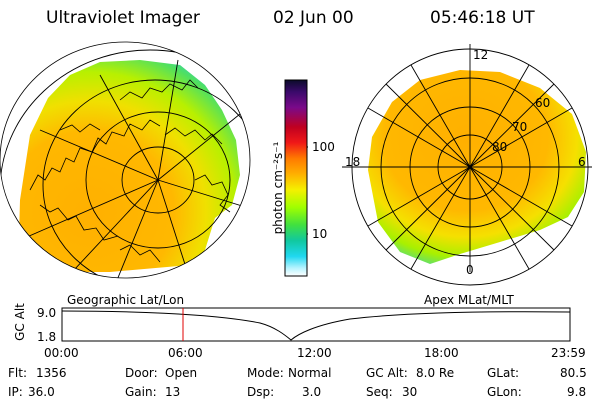  I want to click on dsp-label: Dsp:, so click(261, 392).